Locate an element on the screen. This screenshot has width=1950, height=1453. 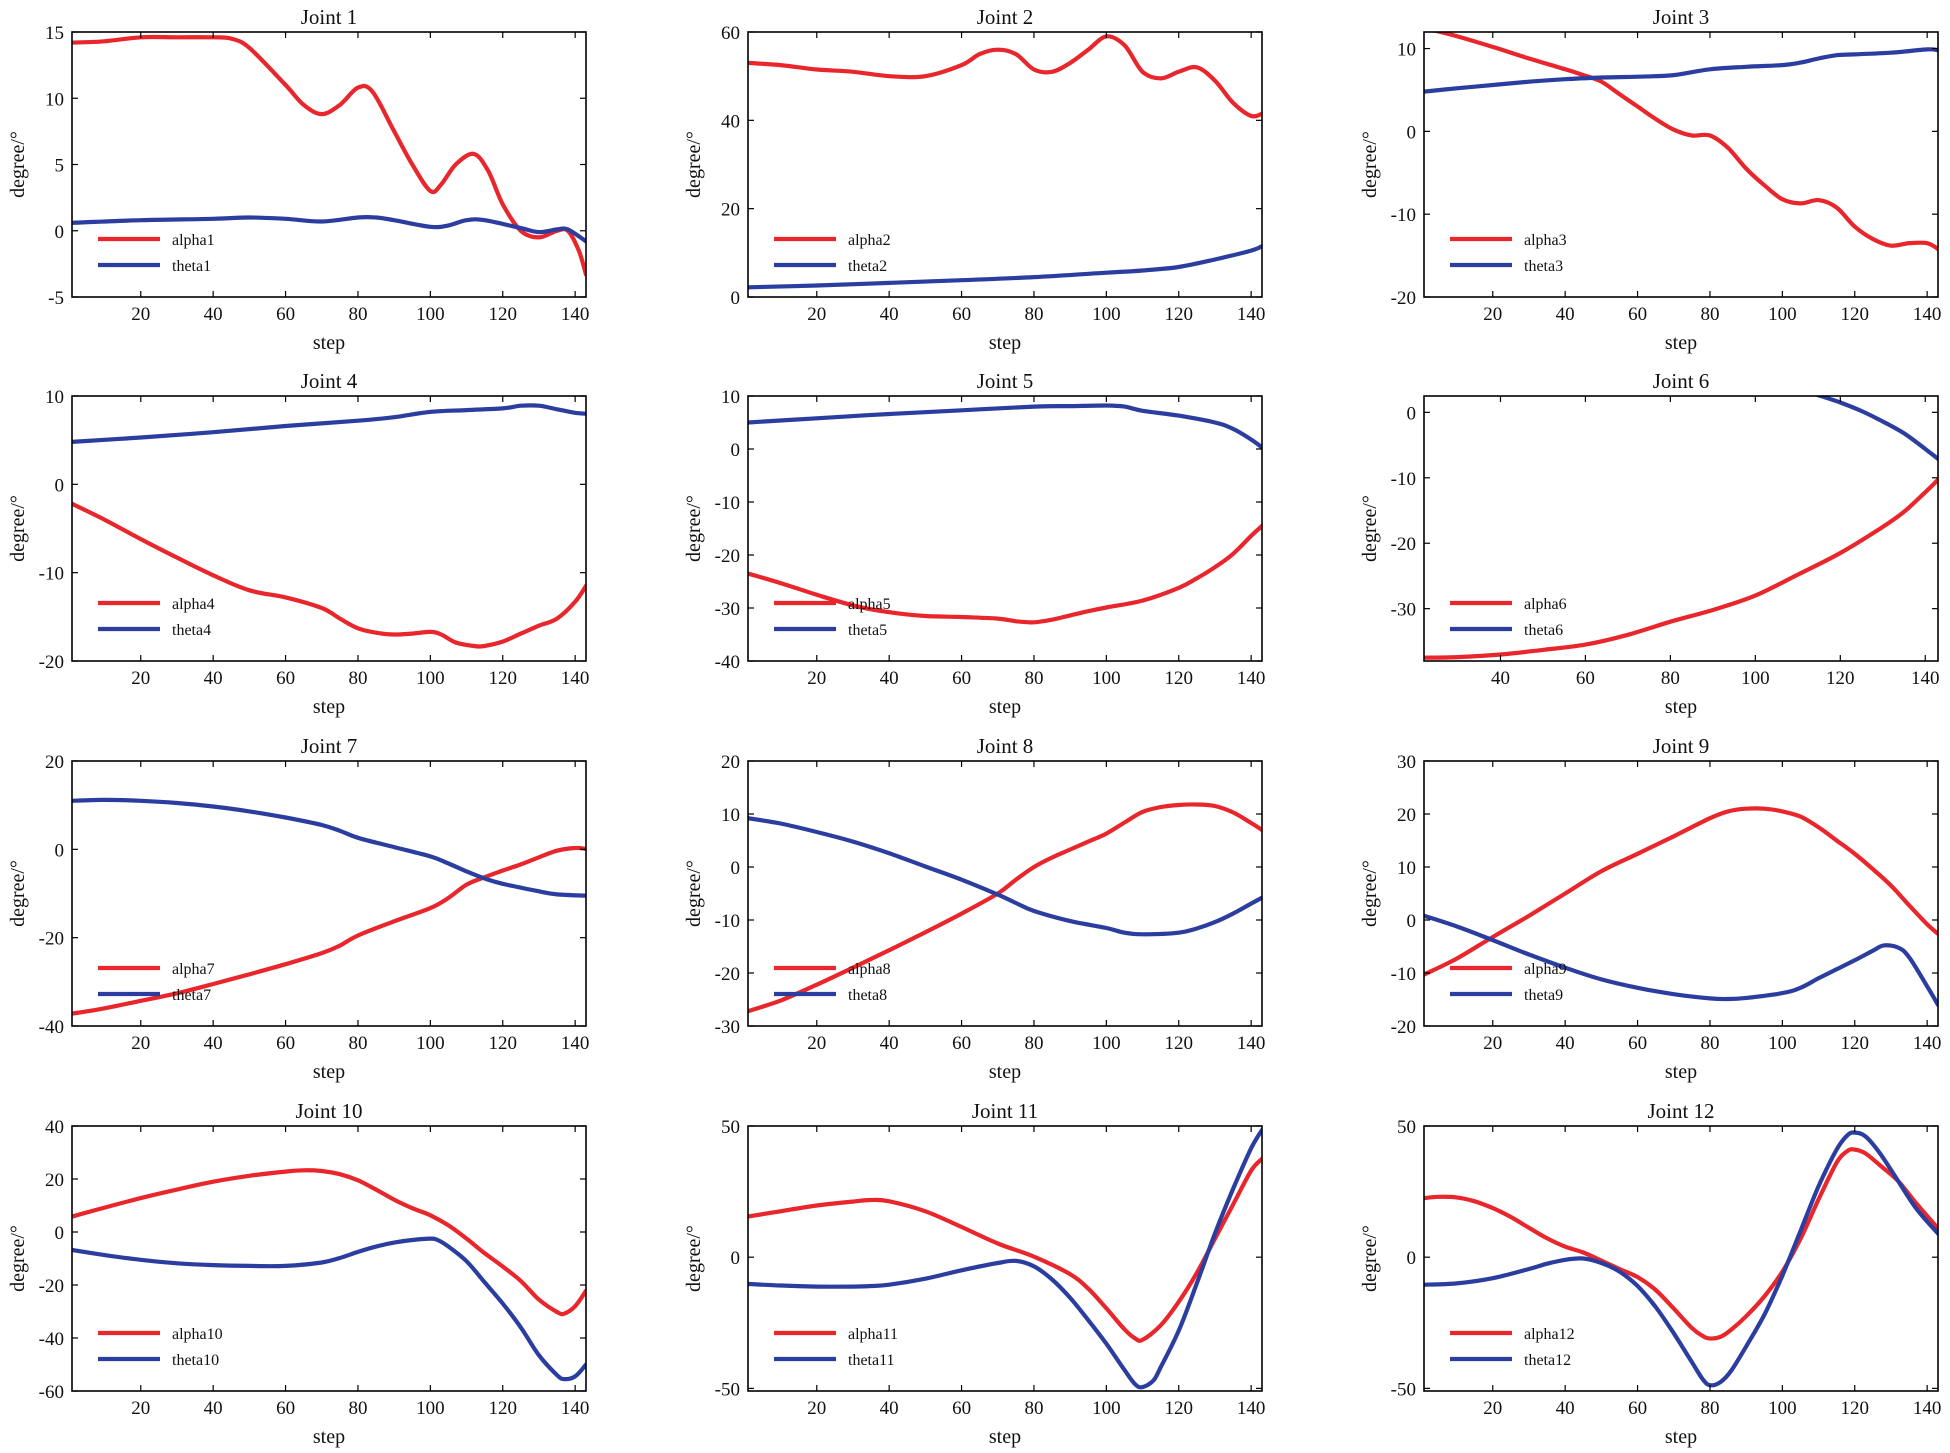
y-tick-label: 5 is located at coordinates (60, 166).